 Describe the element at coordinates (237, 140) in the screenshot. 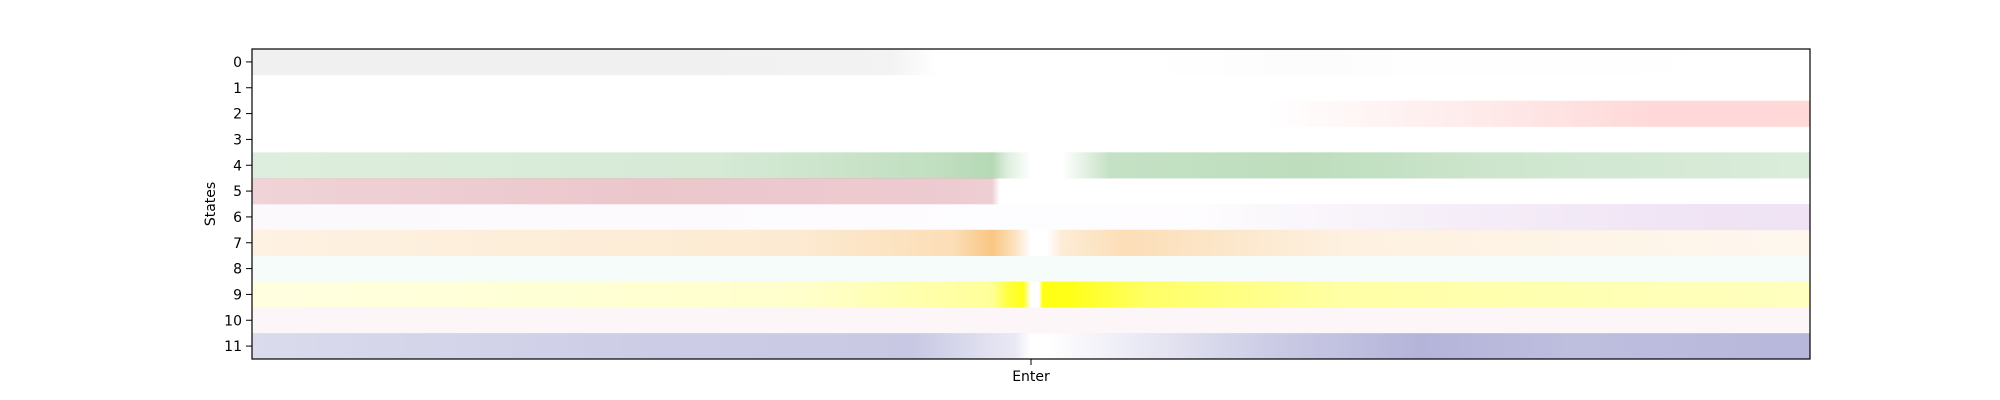

I see `y-tick-label: 3` at that location.